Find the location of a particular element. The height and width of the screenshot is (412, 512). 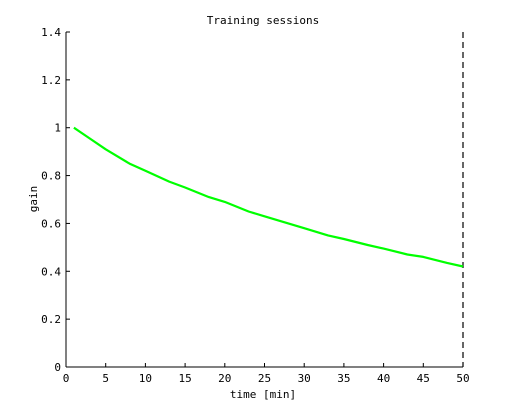

y-axis: 0 0.2 0.4 0.6 0.8 1 1.2 1.4 is located at coordinates (55, 200).